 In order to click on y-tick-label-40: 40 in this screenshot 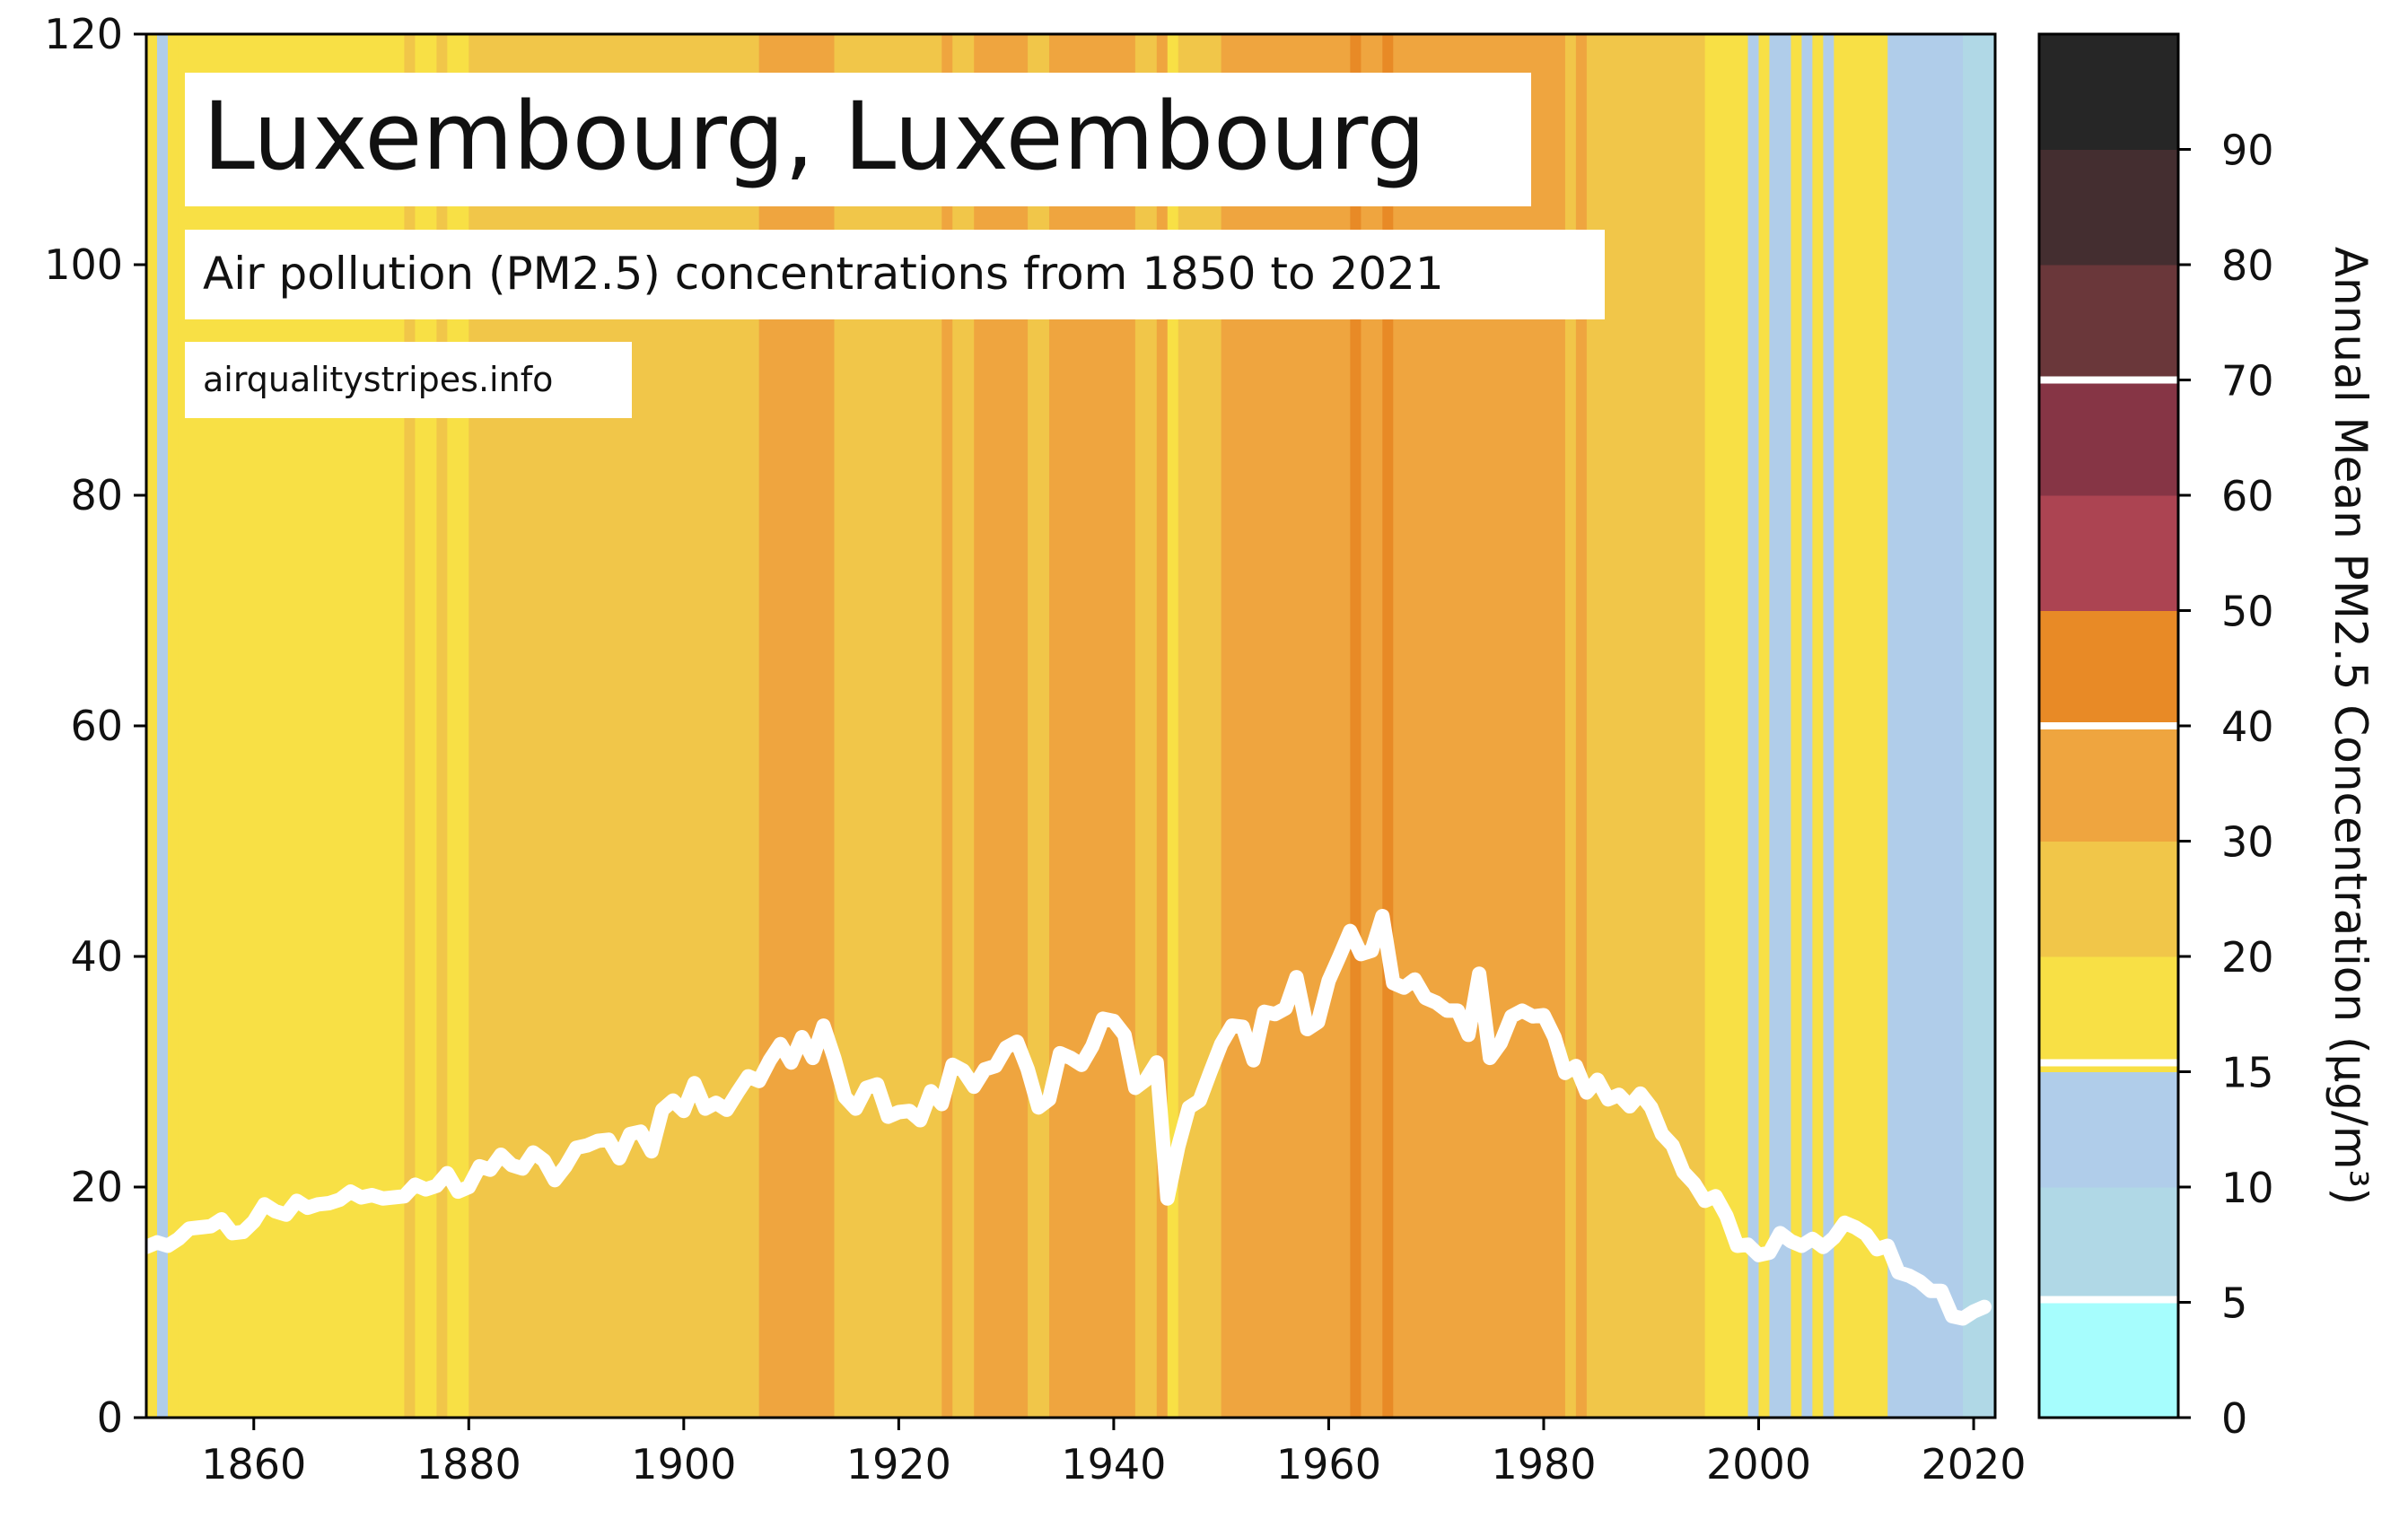, I will do `click(96, 957)`.